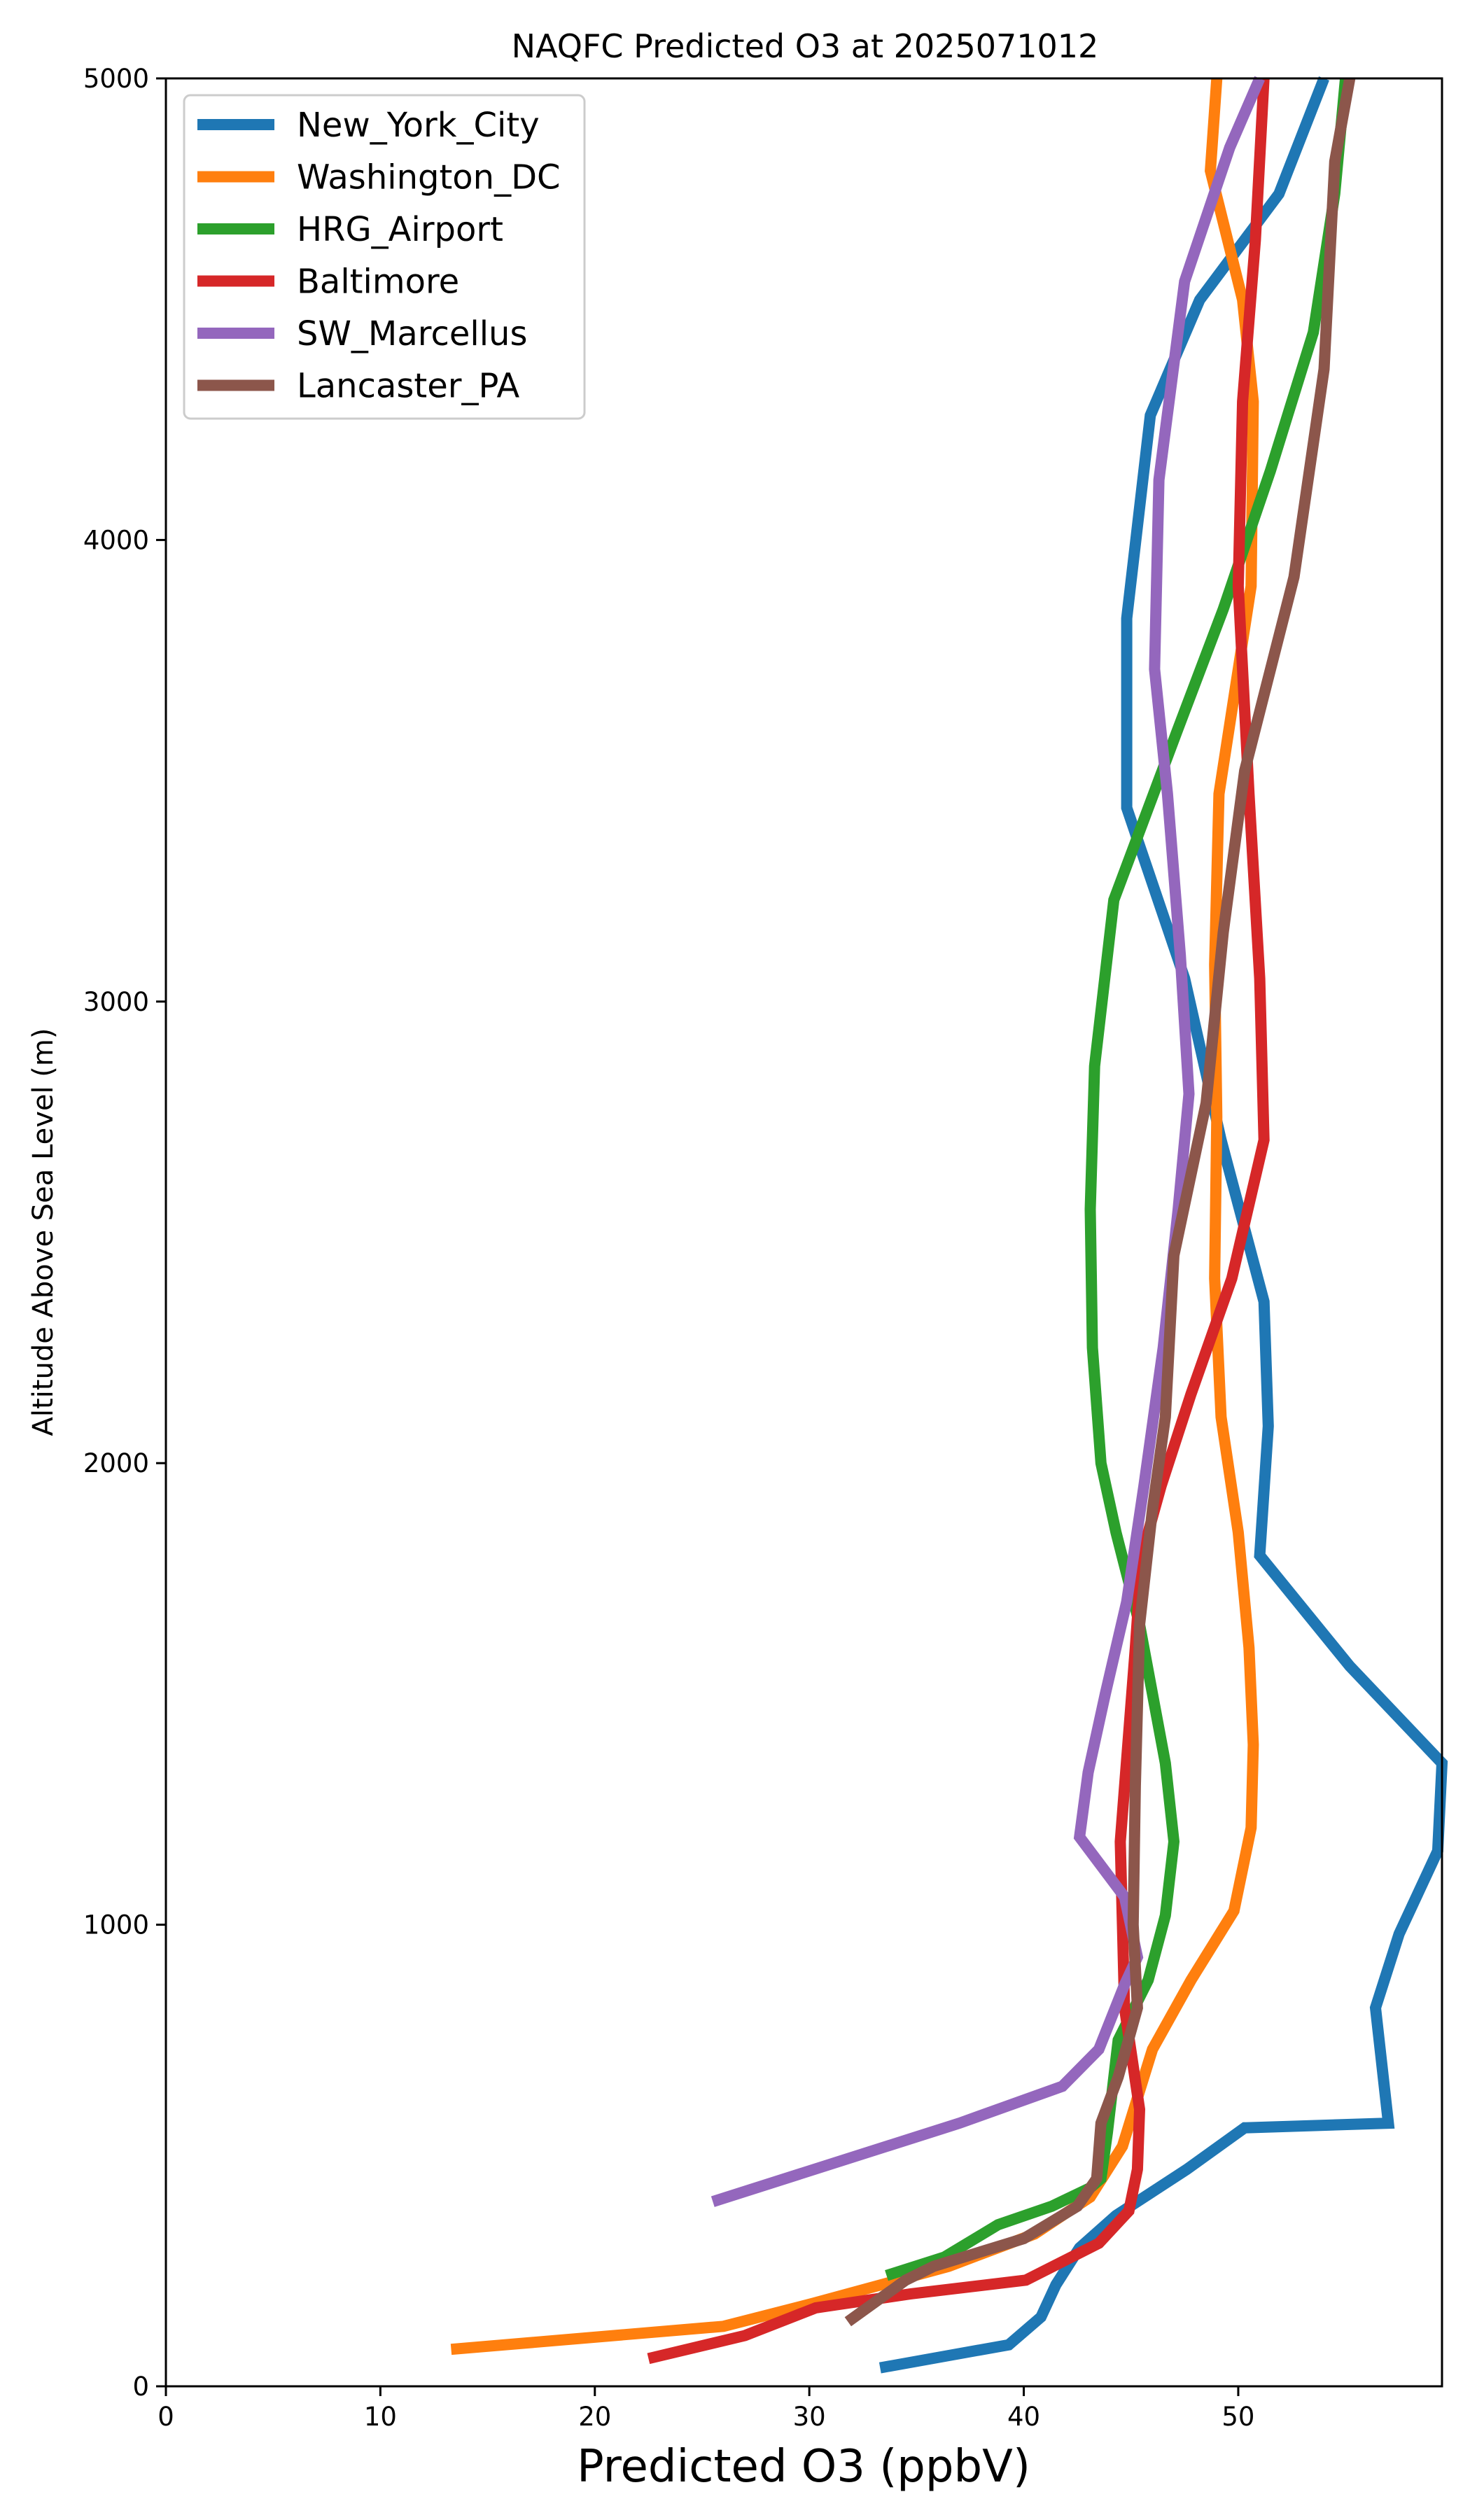 Image resolution: width=1470 pixels, height=2520 pixels. Describe the element at coordinates (809, 2417) in the screenshot. I see `x-tick-label: 30` at that location.